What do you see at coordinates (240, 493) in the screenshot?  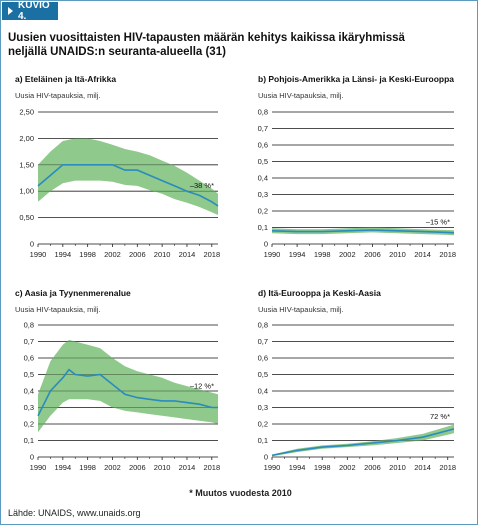 I see `footnote: * Muutos vuodesta 2010` at bounding box center [240, 493].